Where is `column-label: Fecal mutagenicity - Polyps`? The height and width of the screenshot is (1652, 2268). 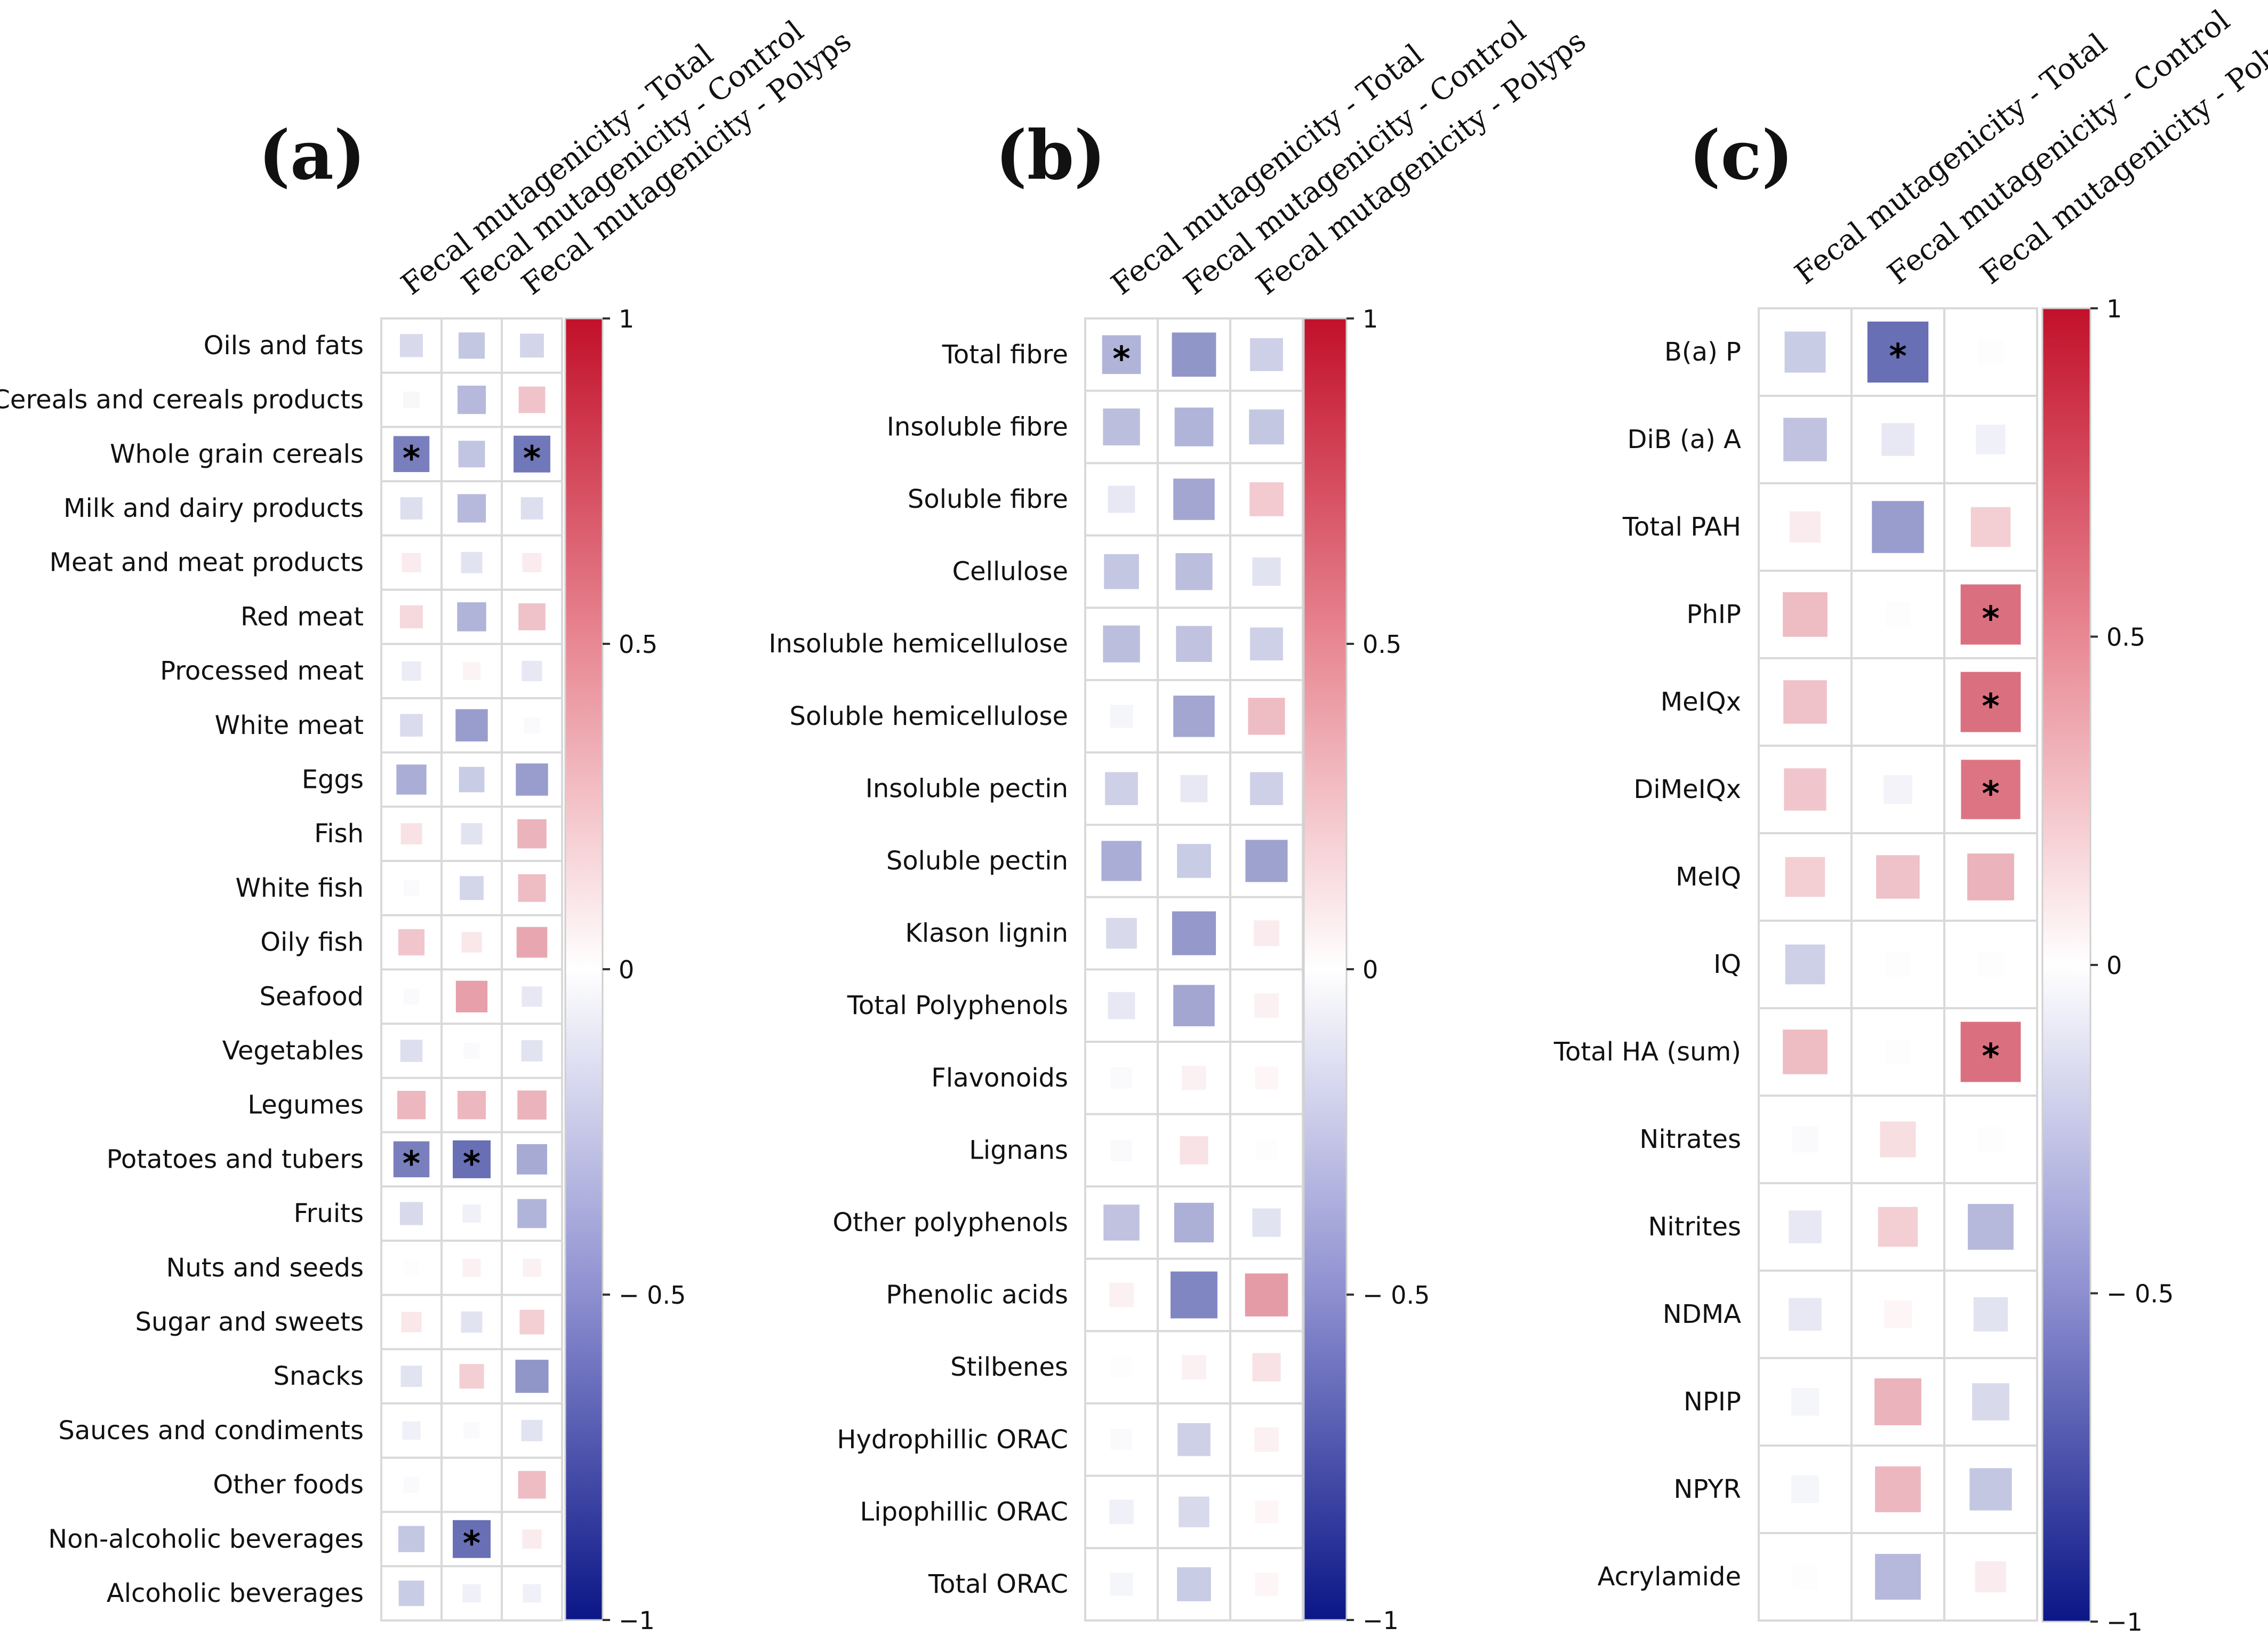 column-label: Fecal mutagenicity - Polyps is located at coordinates (2121, 152).